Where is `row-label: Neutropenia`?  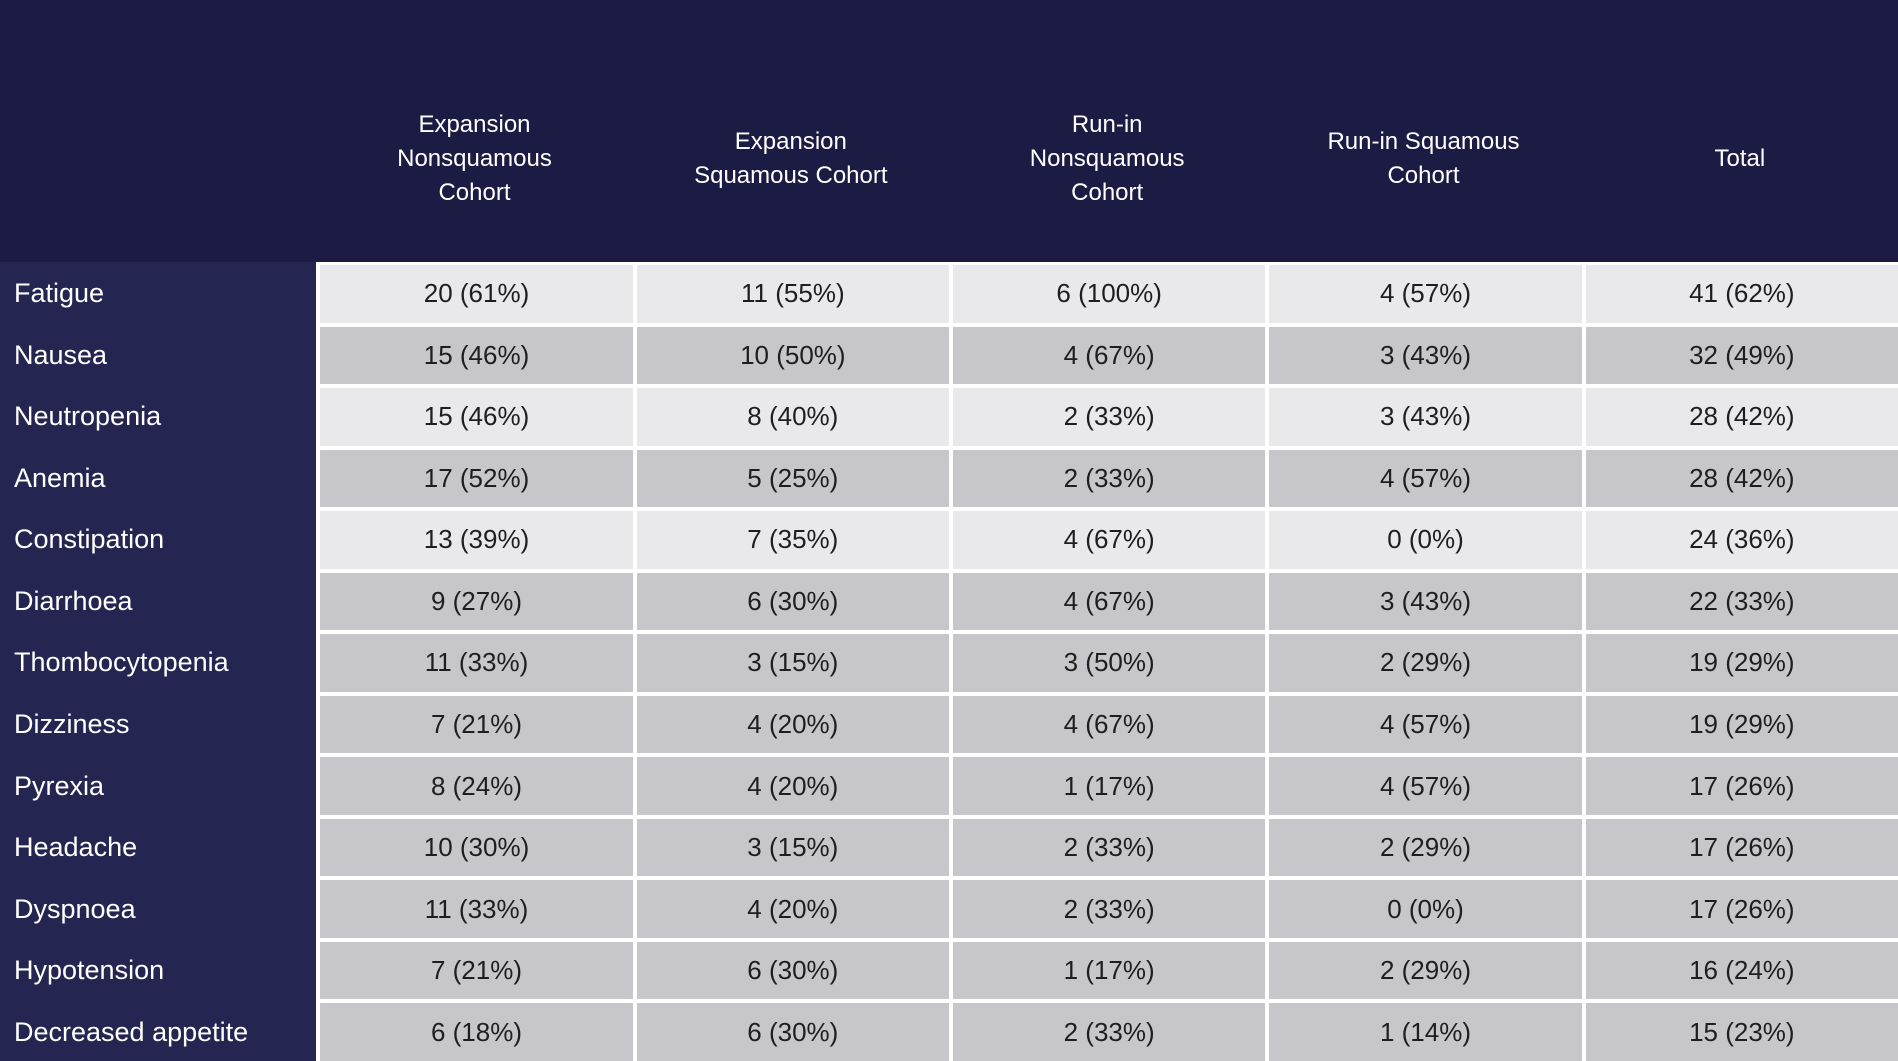 row-label: Neutropenia is located at coordinates (88, 416).